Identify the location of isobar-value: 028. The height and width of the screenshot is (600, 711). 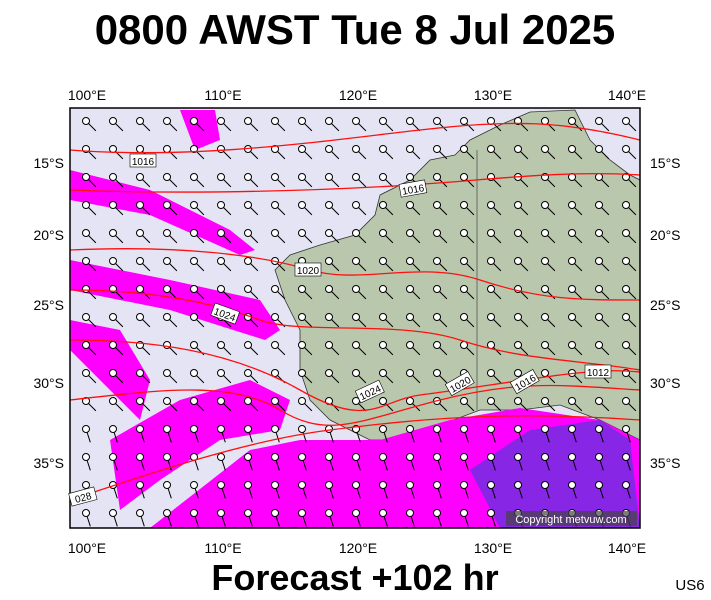
(83, 498).